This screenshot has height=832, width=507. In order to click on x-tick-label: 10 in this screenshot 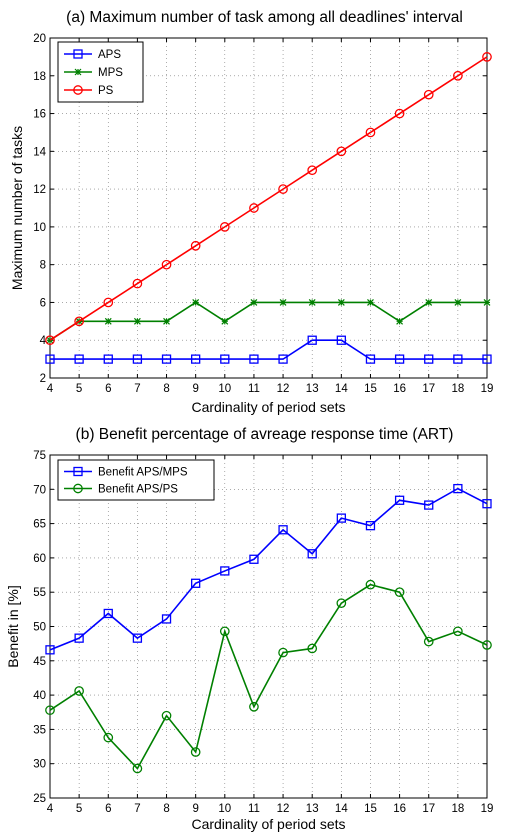, I will do `click(224, 389)`.